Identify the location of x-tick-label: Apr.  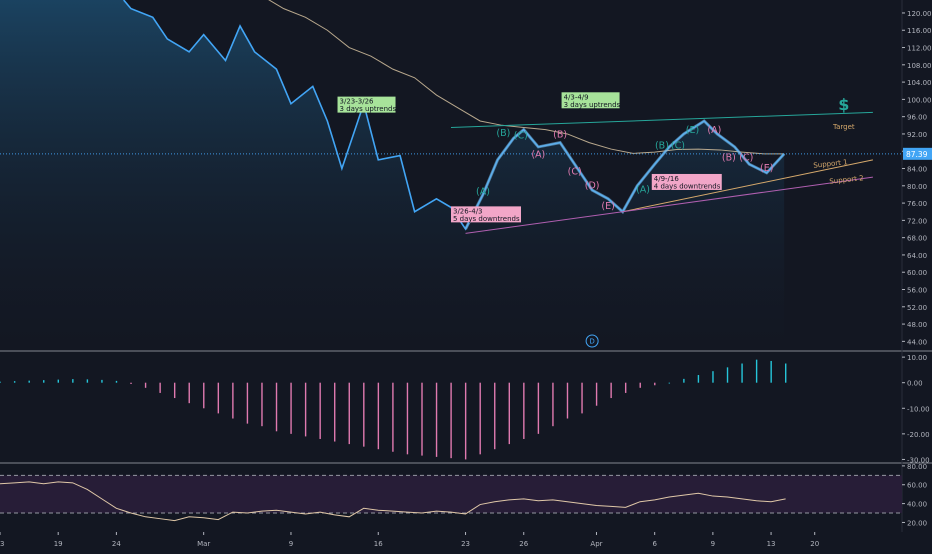
(596, 544).